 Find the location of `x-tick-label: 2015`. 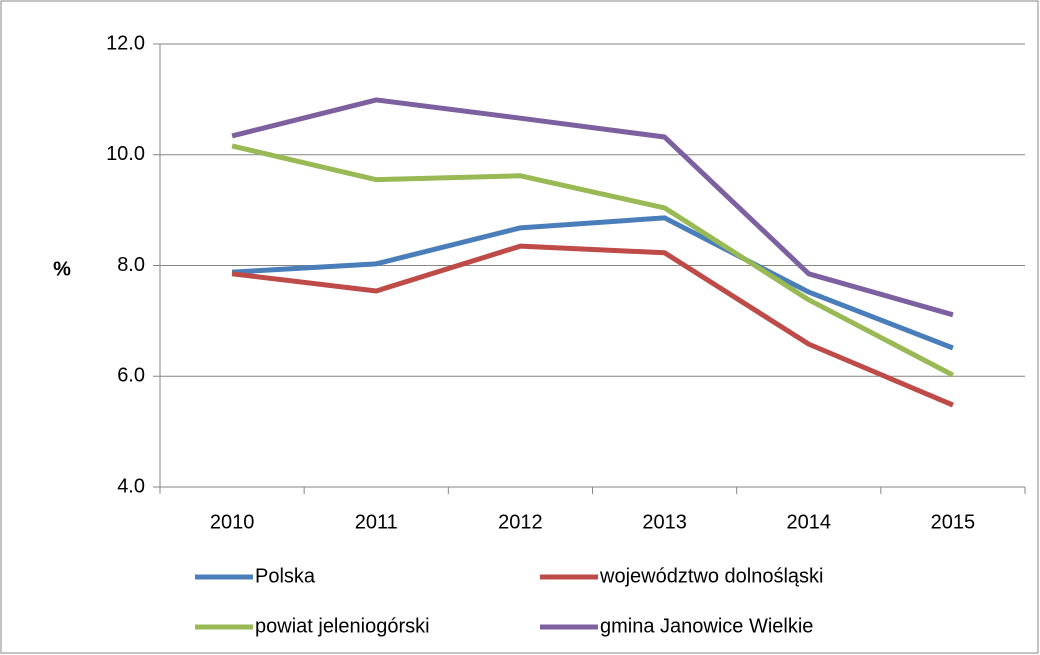

x-tick-label: 2015 is located at coordinates (953, 522).